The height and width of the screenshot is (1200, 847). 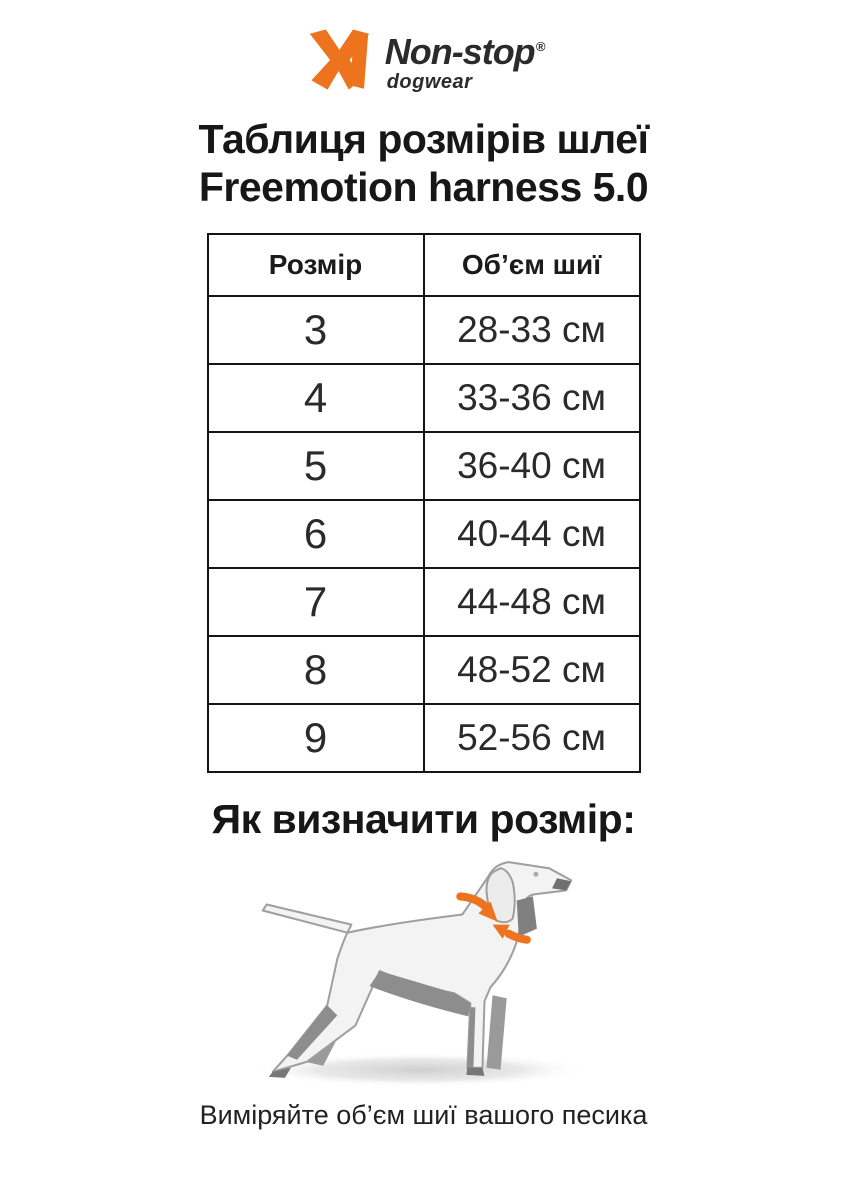 I want to click on measure-caption: Виміряйте об’єм шиї вашого песика, so click(x=423, y=1115).